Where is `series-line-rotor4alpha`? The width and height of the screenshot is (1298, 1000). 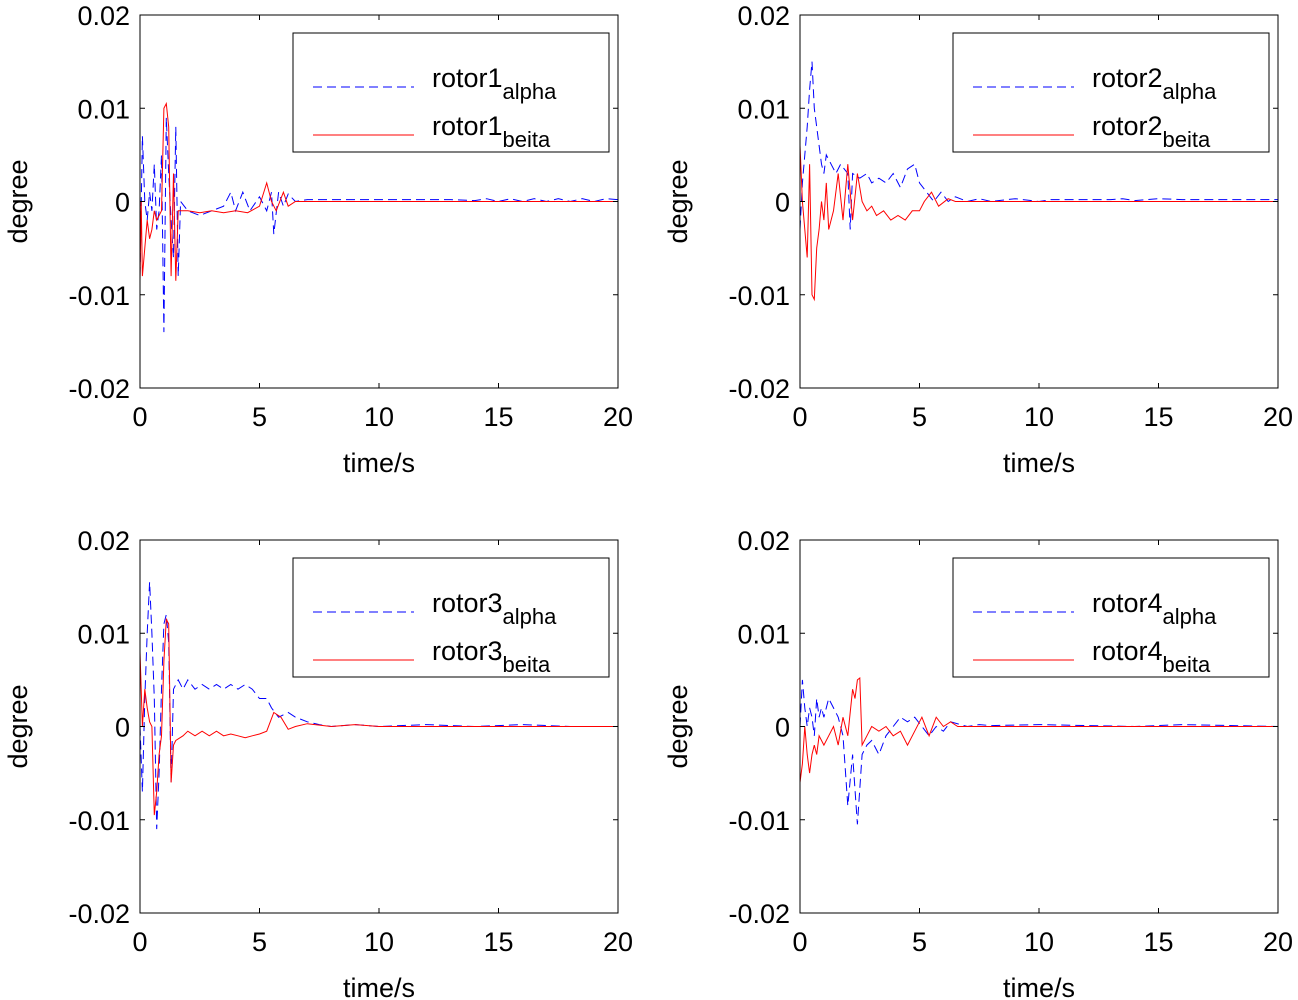 series-line-rotor4alpha is located at coordinates (1039, 752).